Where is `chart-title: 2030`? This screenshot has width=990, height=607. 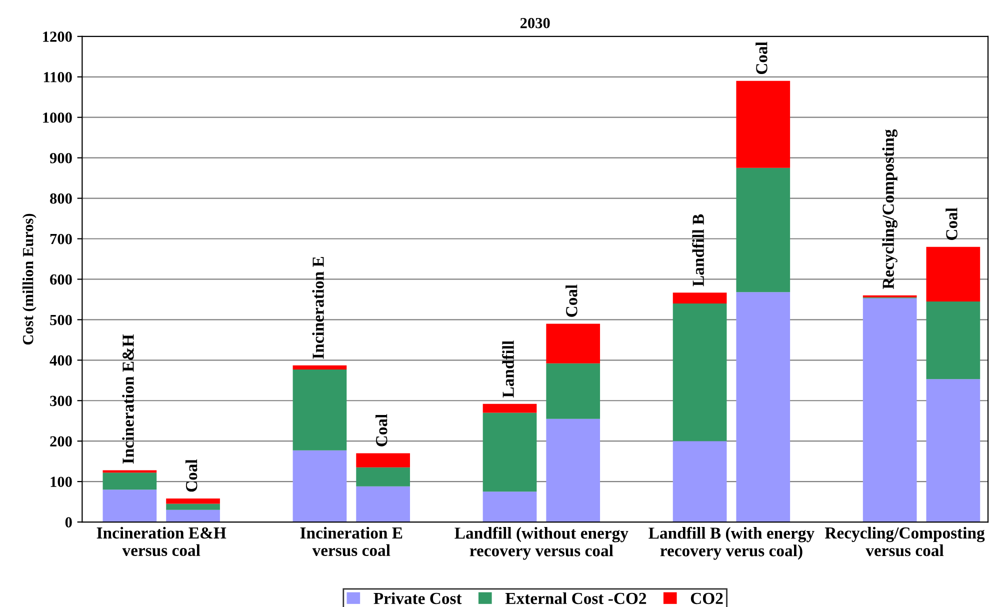
chart-title: 2030 is located at coordinates (535, 23).